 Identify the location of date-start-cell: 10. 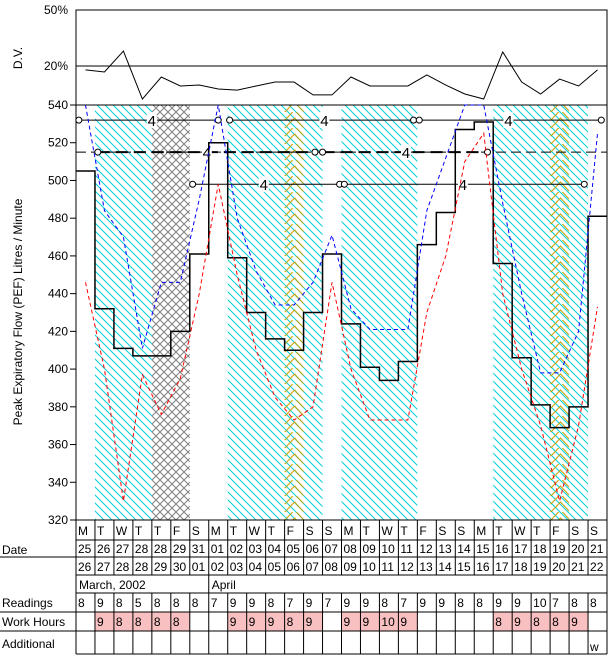
(388, 549).